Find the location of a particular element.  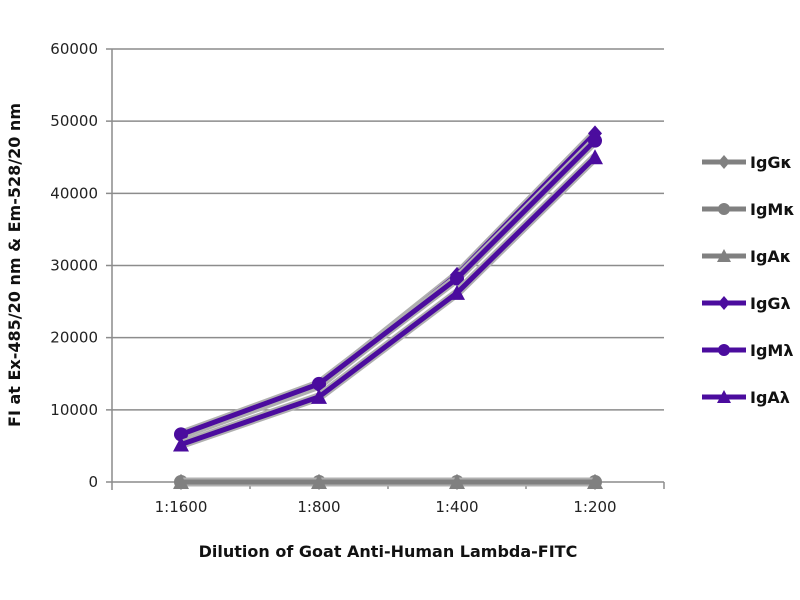

x-tick-label: 1:200 is located at coordinates (594, 507).